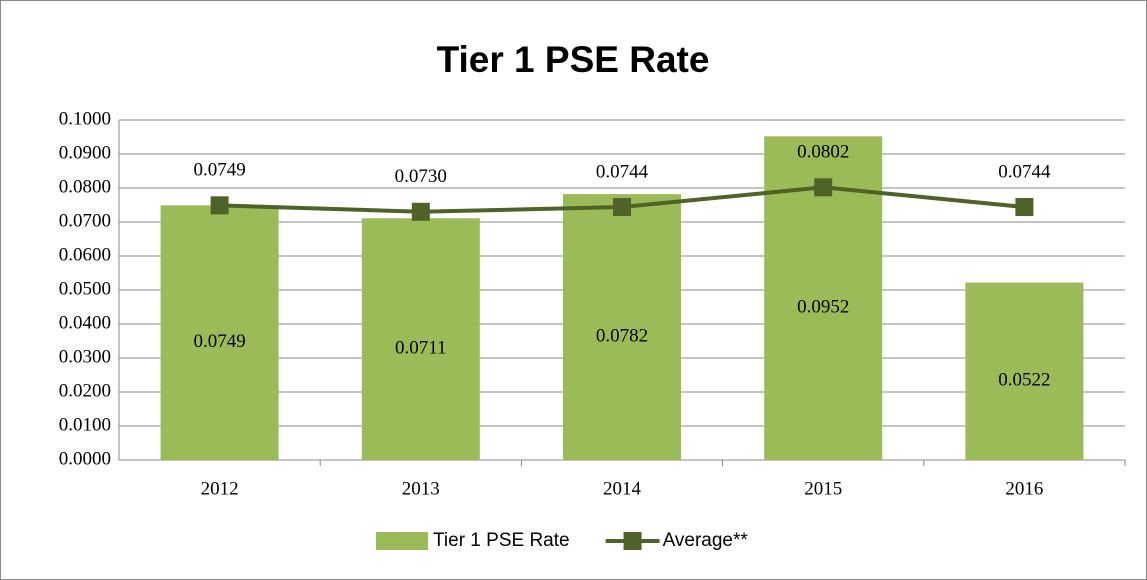  What do you see at coordinates (85, 118) in the screenshot?
I see `y-tick-label: 0.1000` at bounding box center [85, 118].